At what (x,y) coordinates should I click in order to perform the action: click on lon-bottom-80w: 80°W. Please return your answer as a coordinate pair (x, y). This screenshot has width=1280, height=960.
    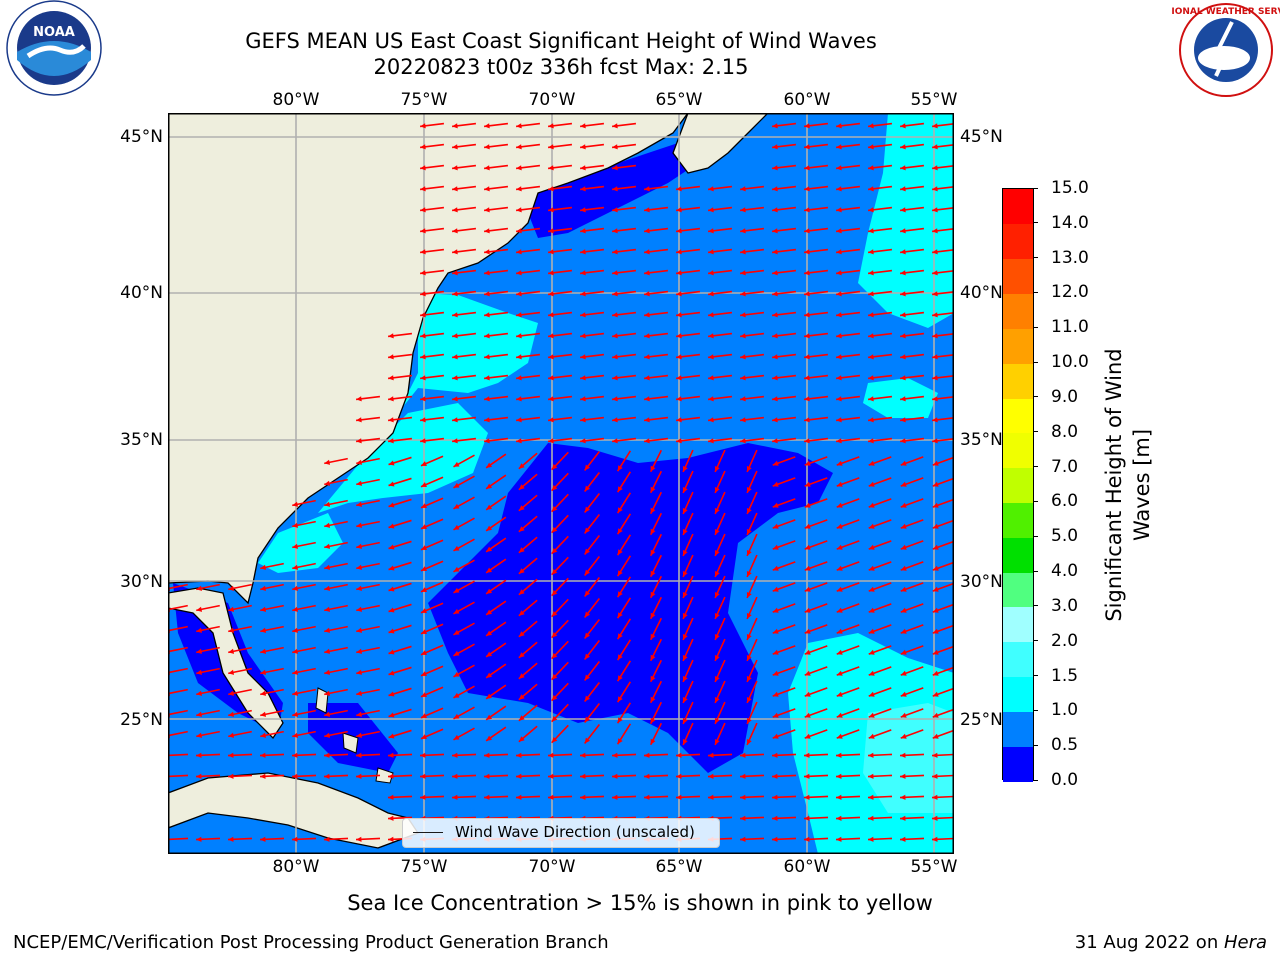
    Looking at the image, I should click on (296, 867).